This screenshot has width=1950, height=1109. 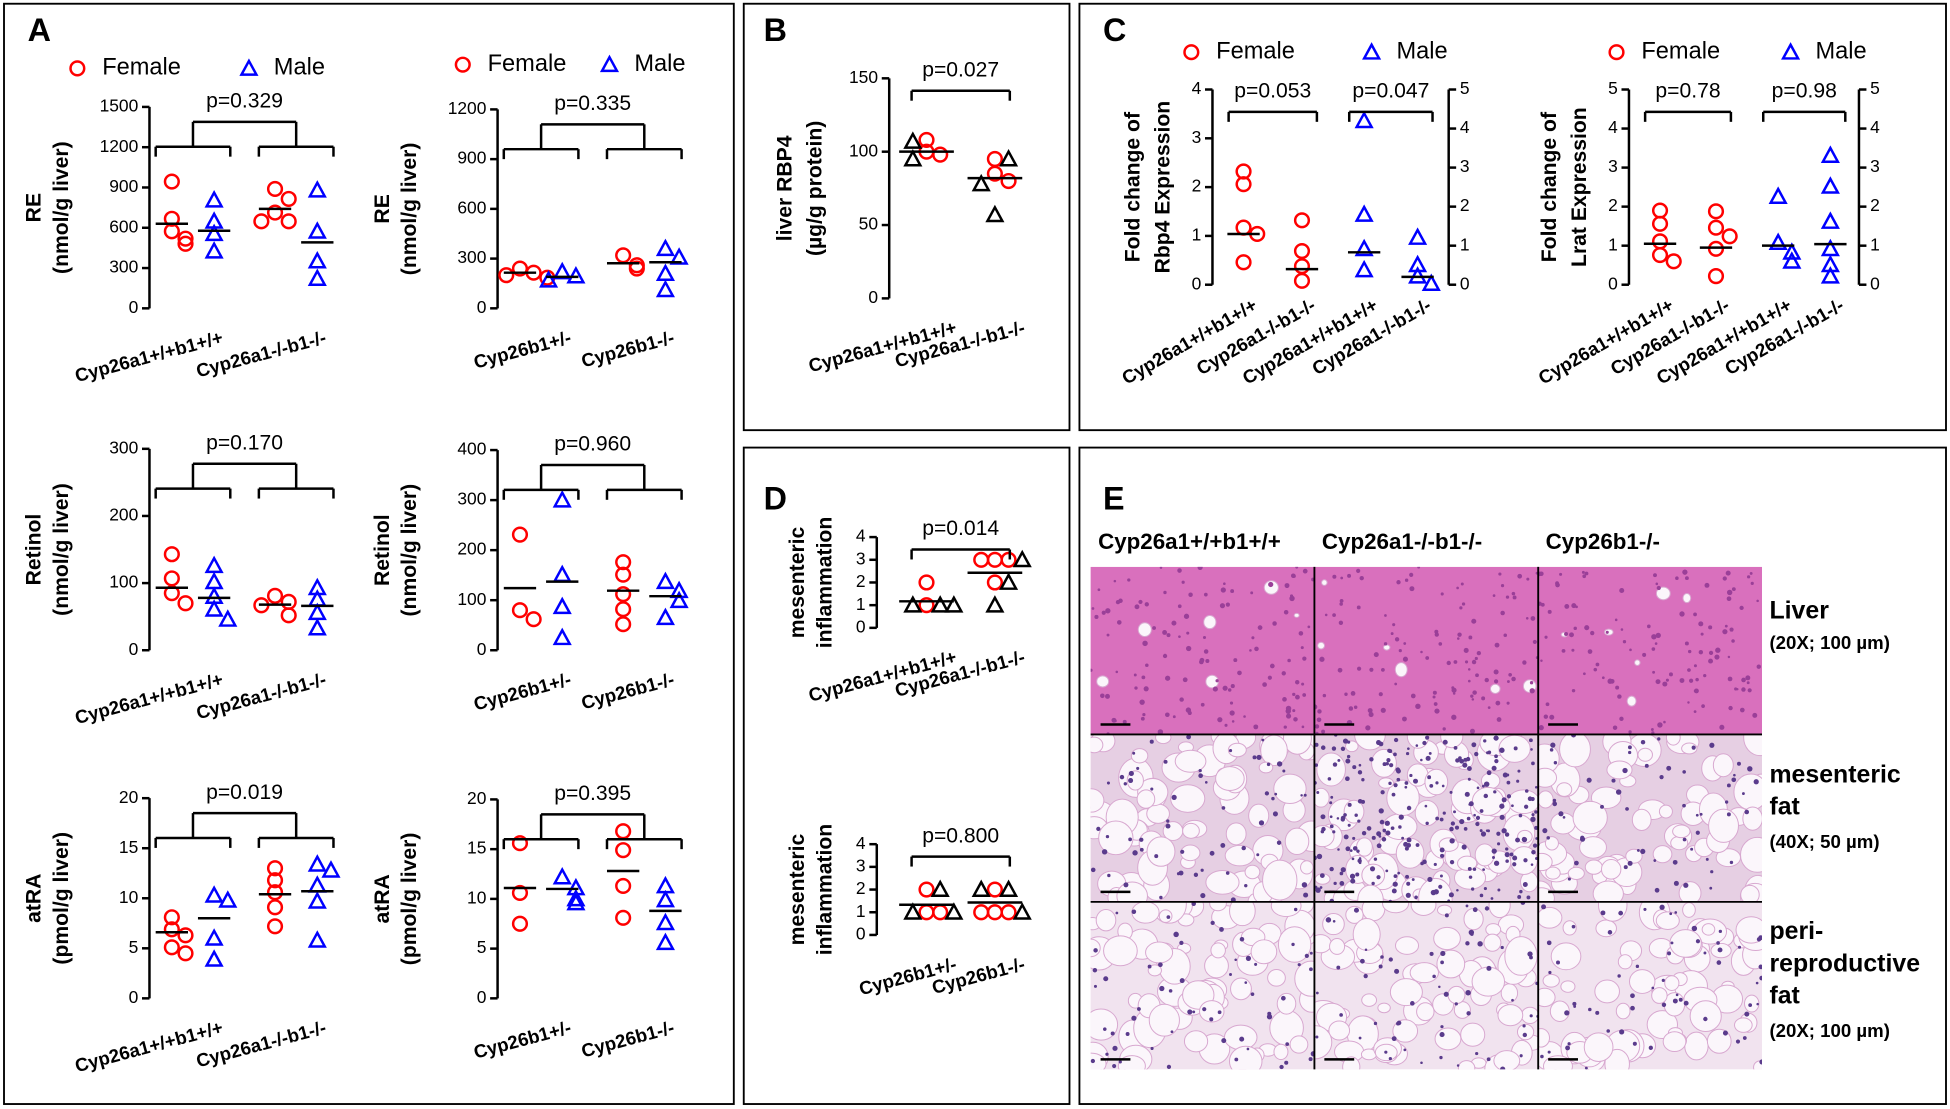 What do you see at coordinates (471, 449) in the screenshot?
I see `y-tick-label: 400` at bounding box center [471, 449].